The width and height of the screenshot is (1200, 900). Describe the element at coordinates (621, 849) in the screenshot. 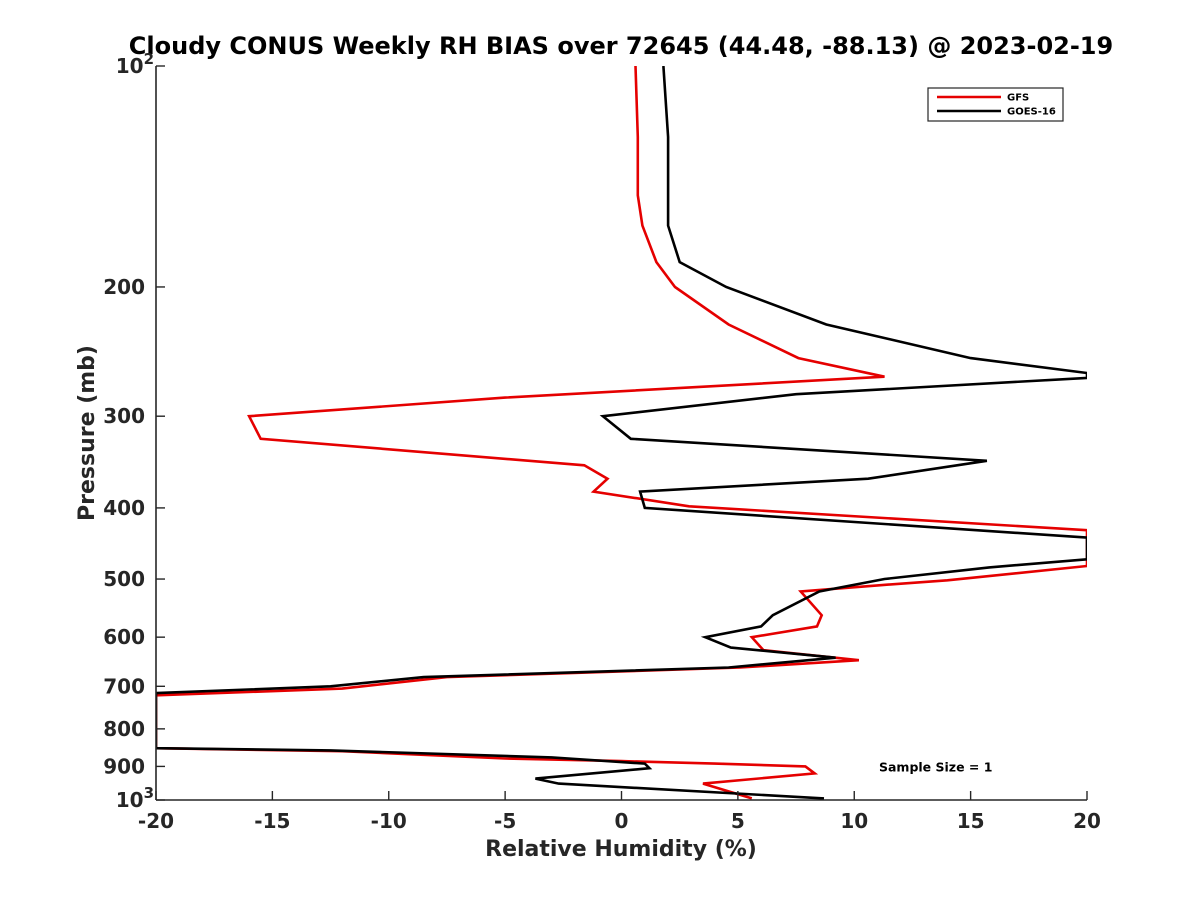

I see `x-axis-label: Relative Humidity (%)` at that location.